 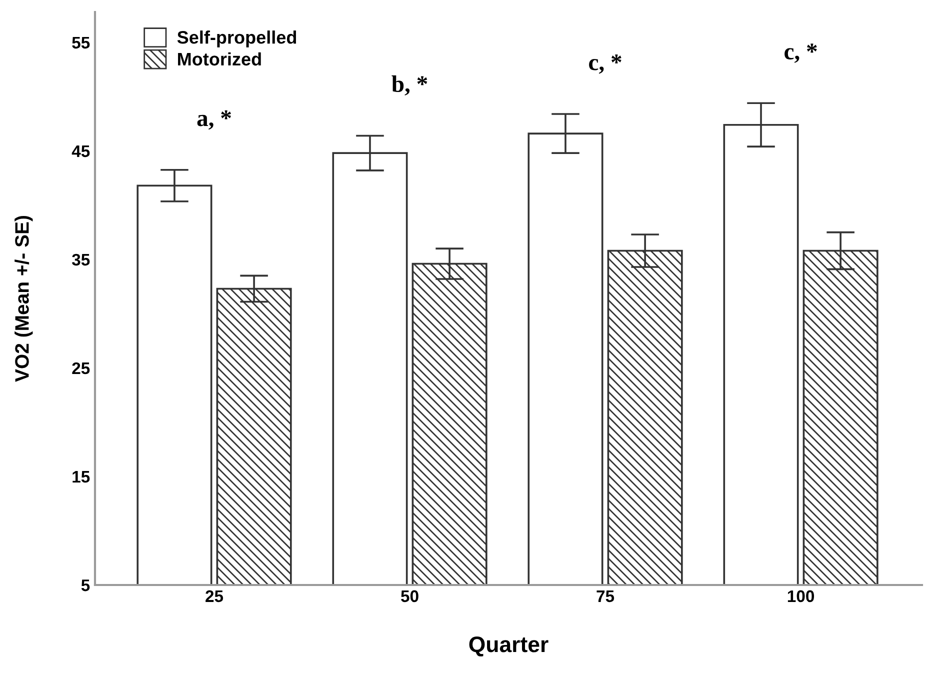 I want to click on y-tick-label: 45, so click(x=81, y=151).